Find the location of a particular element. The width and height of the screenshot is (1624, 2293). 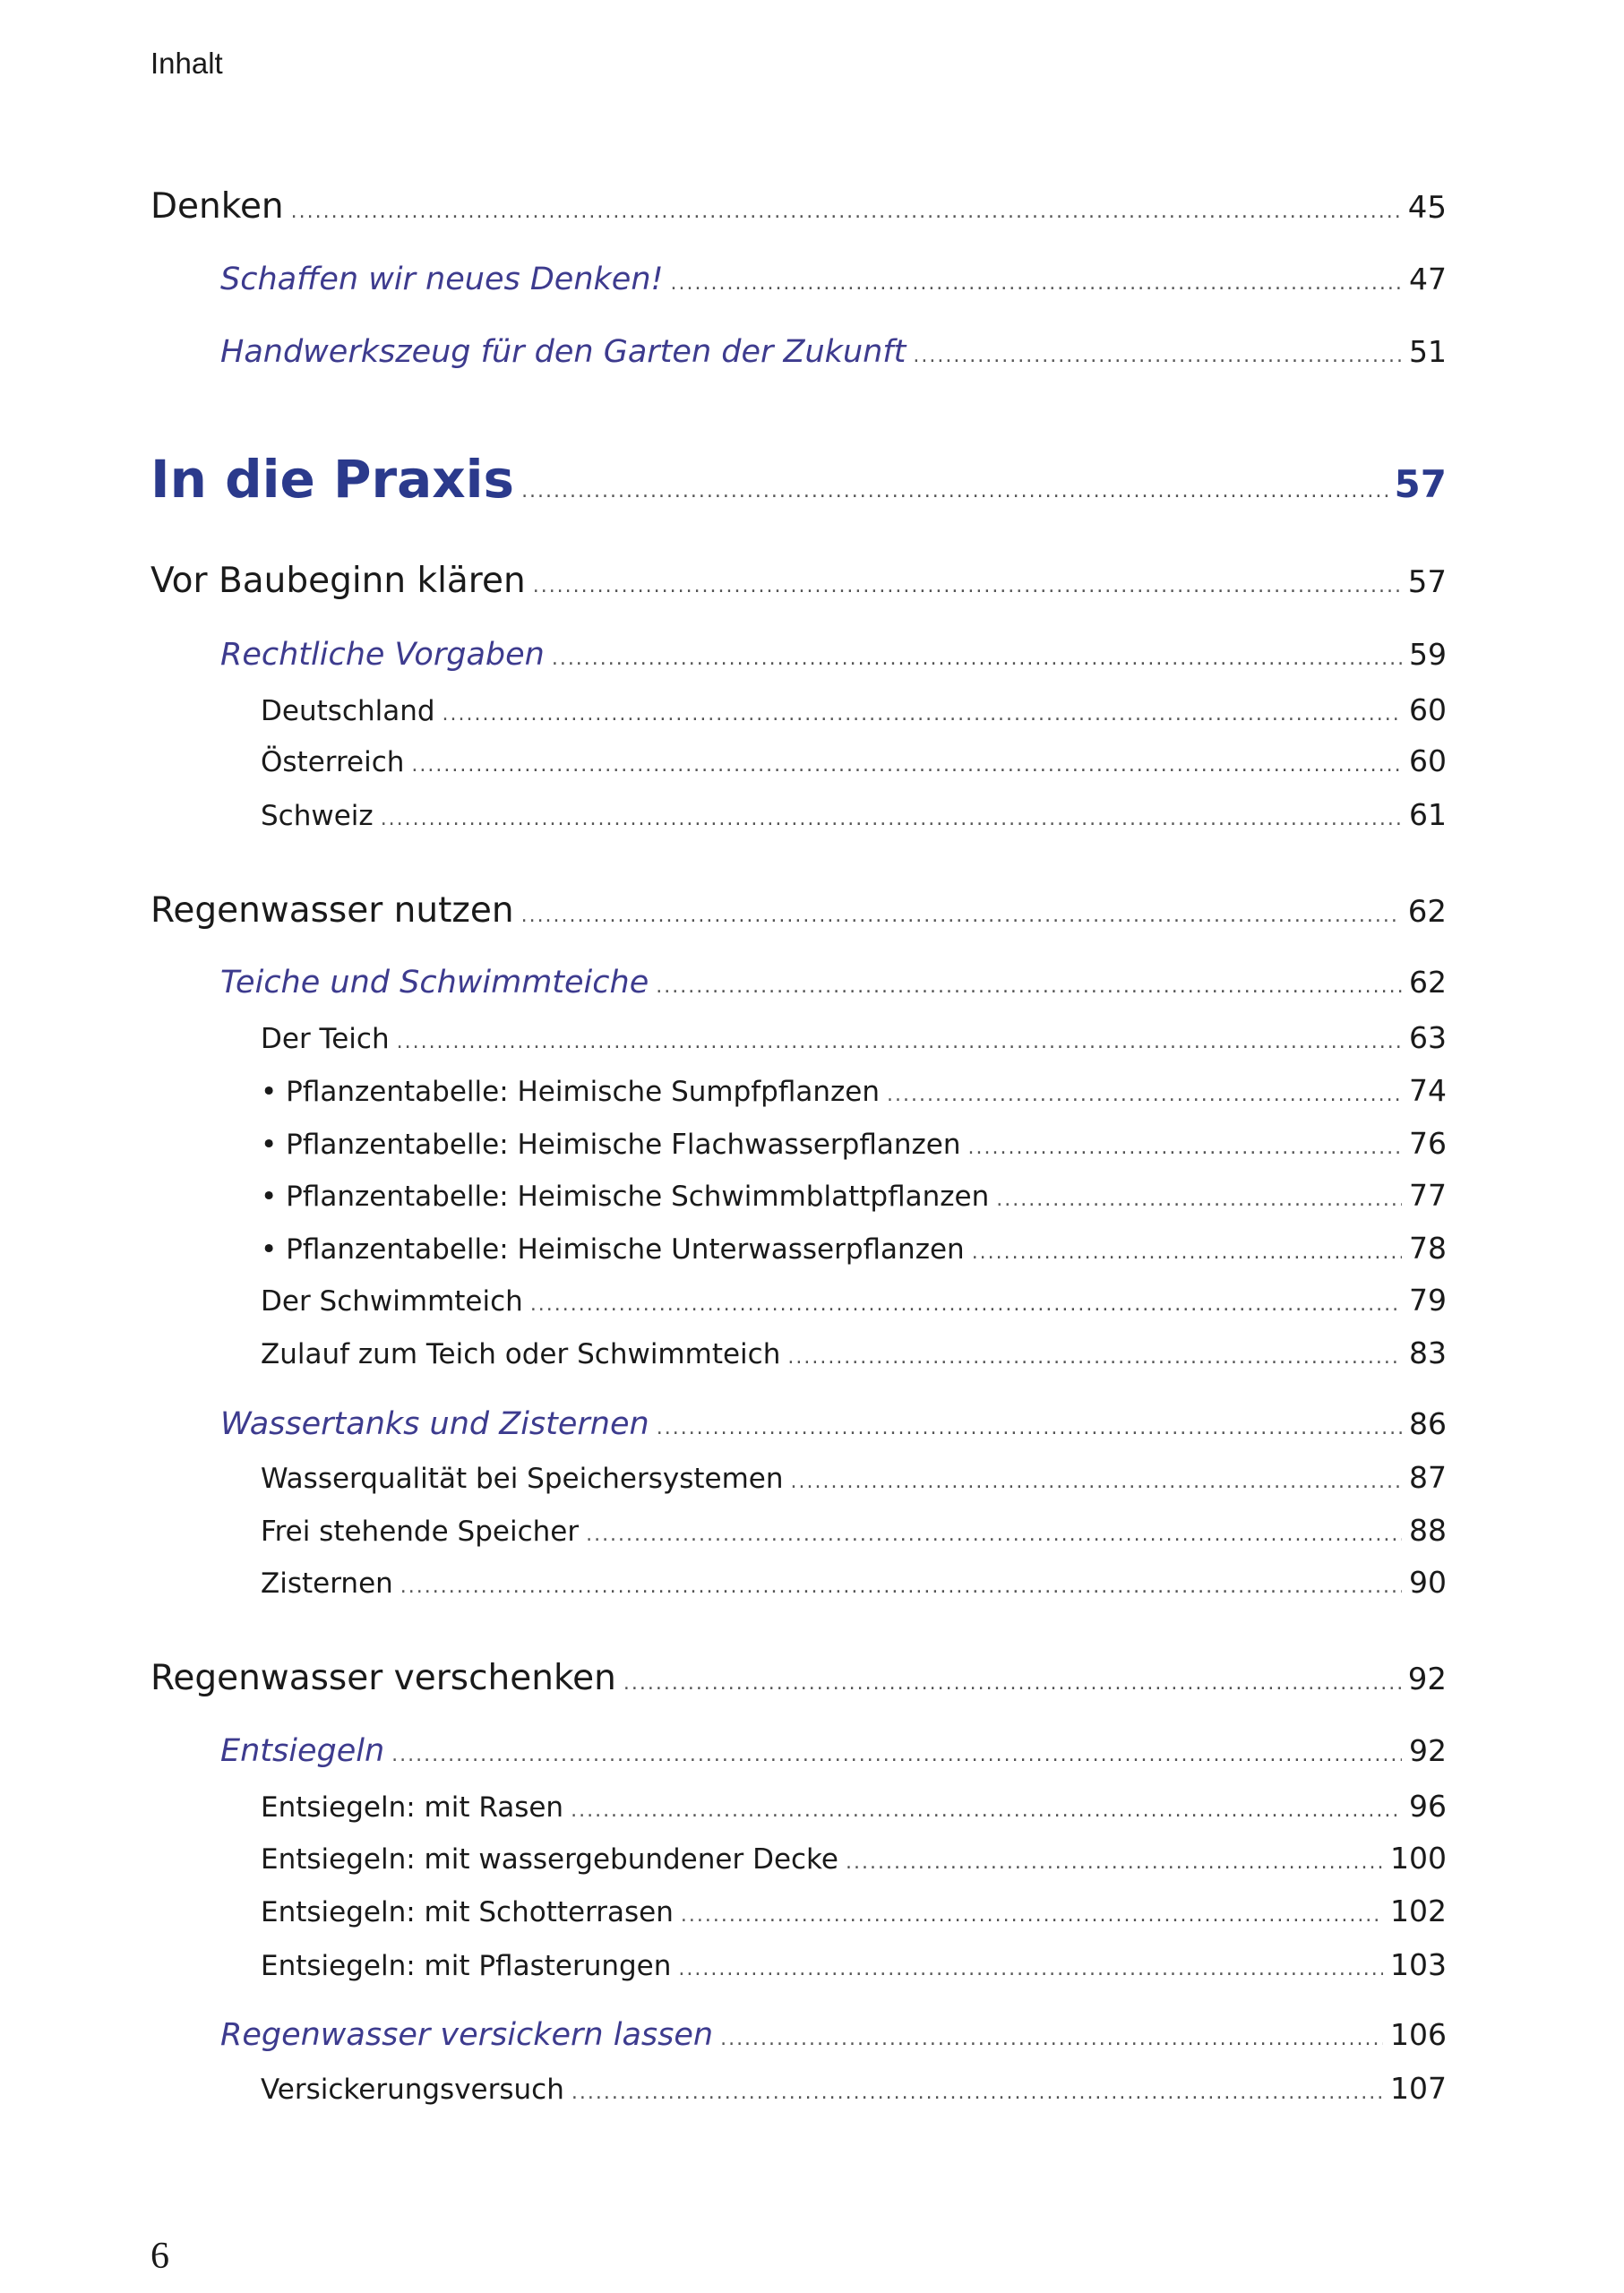

toc-entry: Zisternen 90 is located at coordinates (854, 1582).